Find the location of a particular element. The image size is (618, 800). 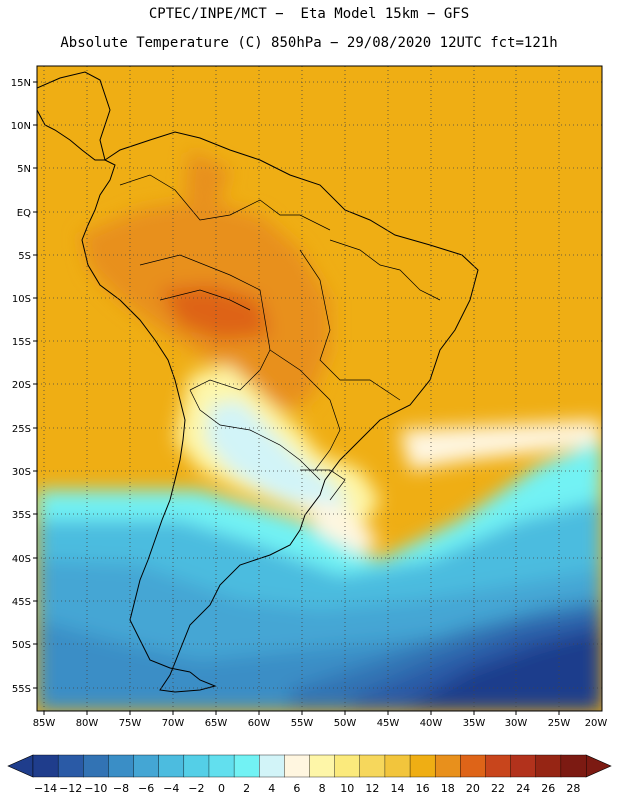

lat-label-15s: 15S is located at coordinates (21, 342).